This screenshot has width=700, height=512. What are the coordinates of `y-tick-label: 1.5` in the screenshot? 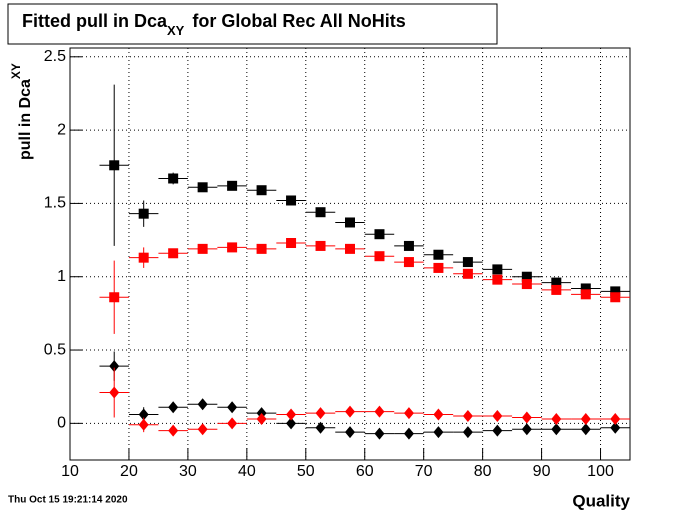 It's located at (55, 203).